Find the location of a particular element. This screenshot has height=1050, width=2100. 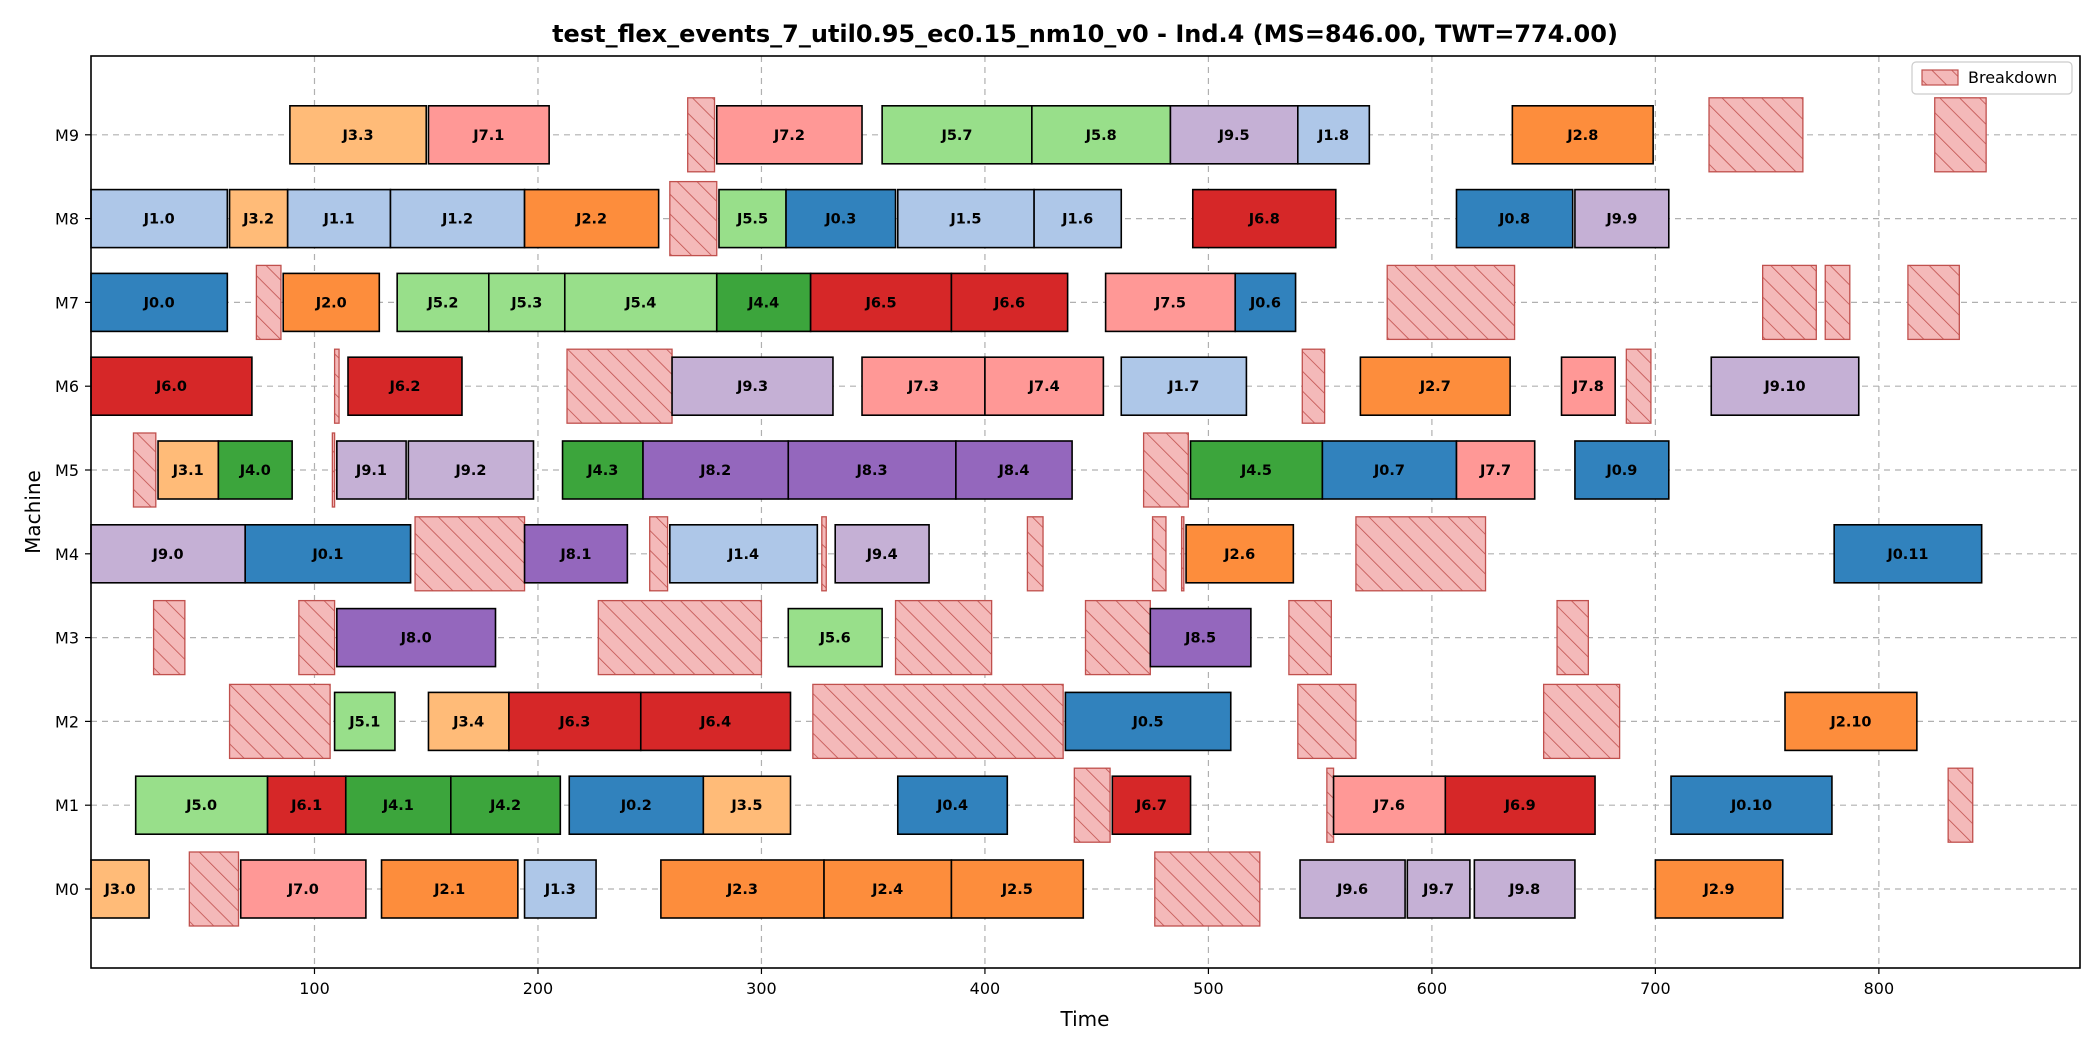

operation-label: J5.2 is located at coordinates (442, 303).